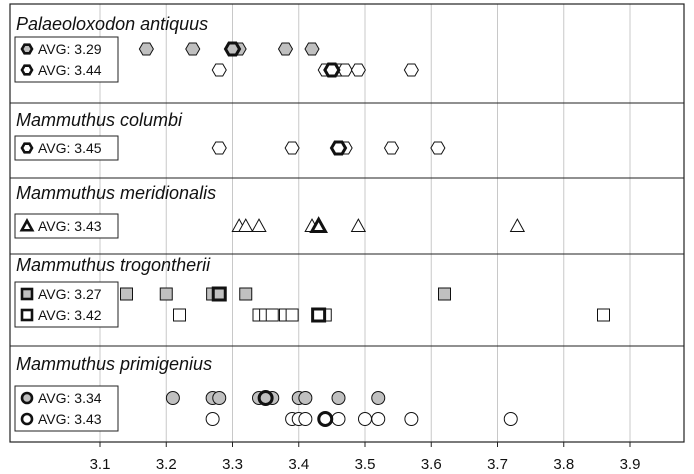 Image resolution: width=694 pixels, height=474 pixels. What do you see at coordinates (431, 464) in the screenshot?
I see `x-tick-label: 3.6` at bounding box center [431, 464].